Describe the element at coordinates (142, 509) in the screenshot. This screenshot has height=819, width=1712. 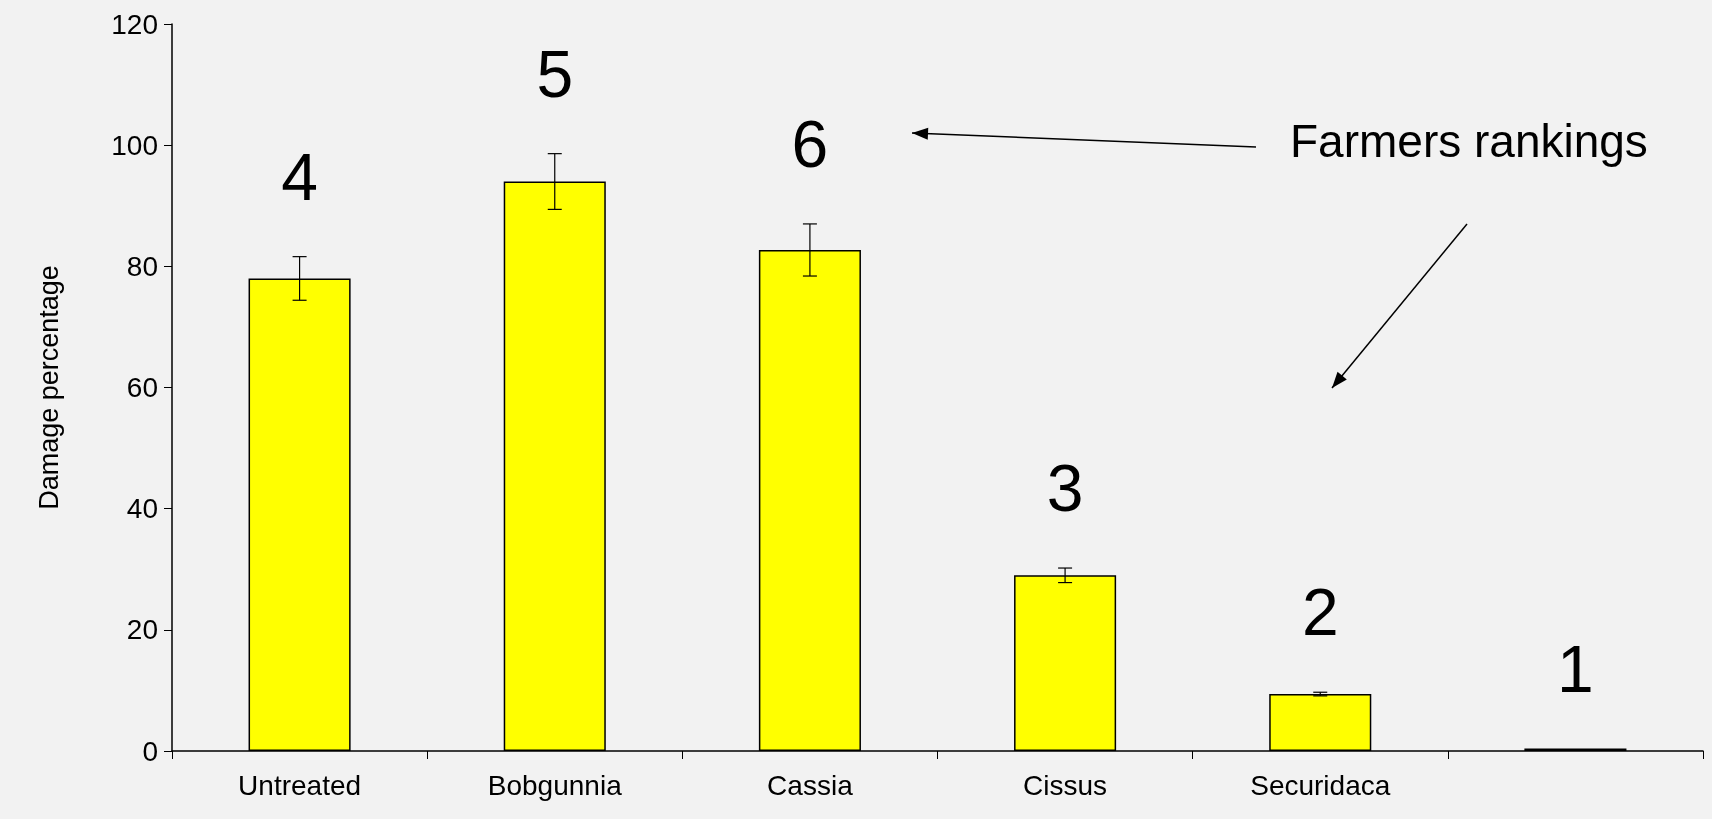
I see `y-tick-label: 40` at that location.